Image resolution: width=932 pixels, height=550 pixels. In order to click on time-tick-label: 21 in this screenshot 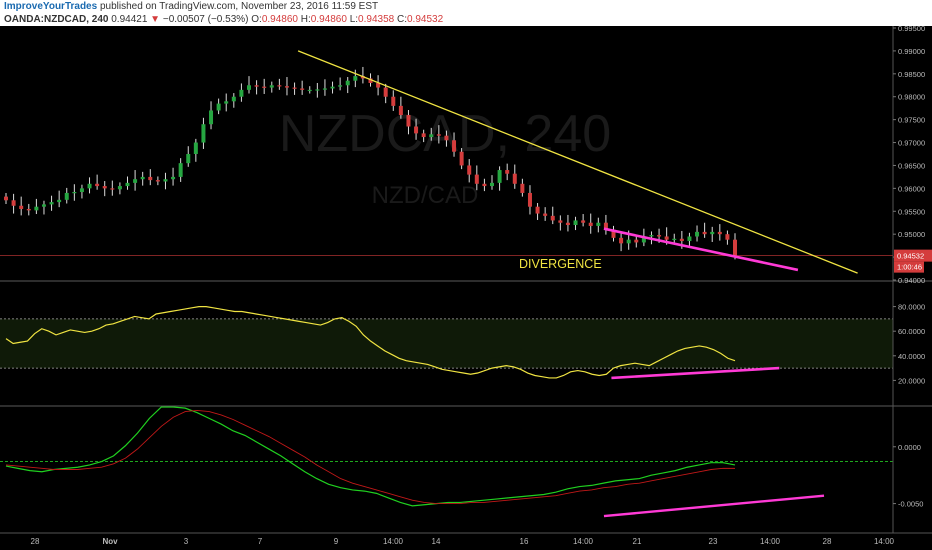, I will do `click(637, 541)`.